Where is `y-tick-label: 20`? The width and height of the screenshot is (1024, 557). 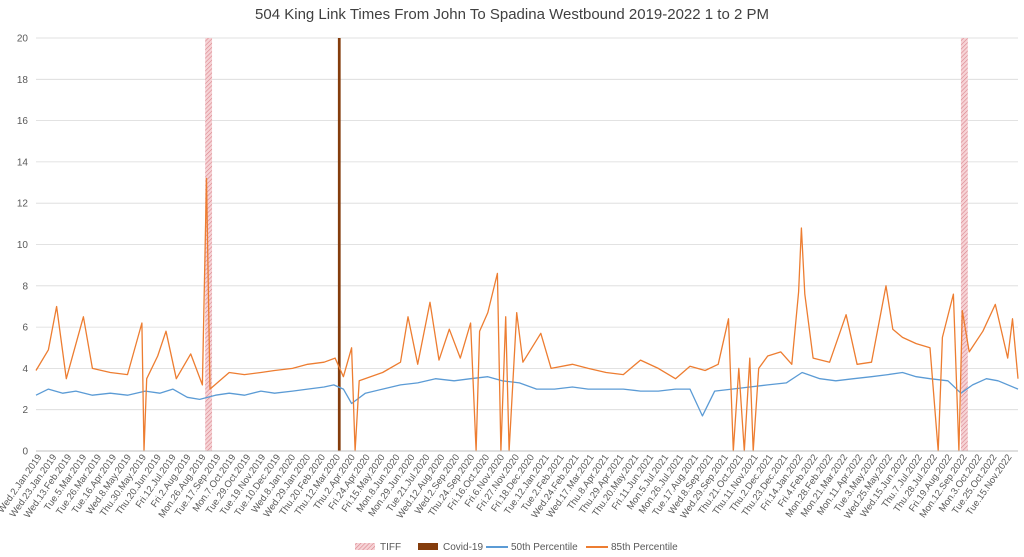 y-tick-label: 20 is located at coordinates (23, 39).